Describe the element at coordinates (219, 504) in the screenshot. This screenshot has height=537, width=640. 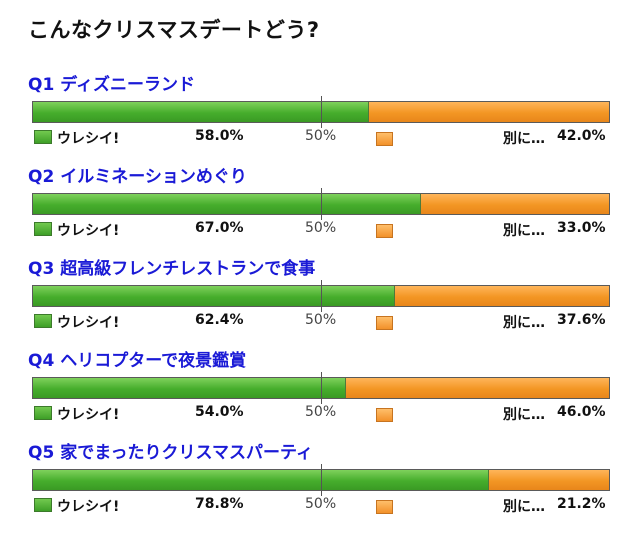
I see `value-label-a: 78.8%` at that location.